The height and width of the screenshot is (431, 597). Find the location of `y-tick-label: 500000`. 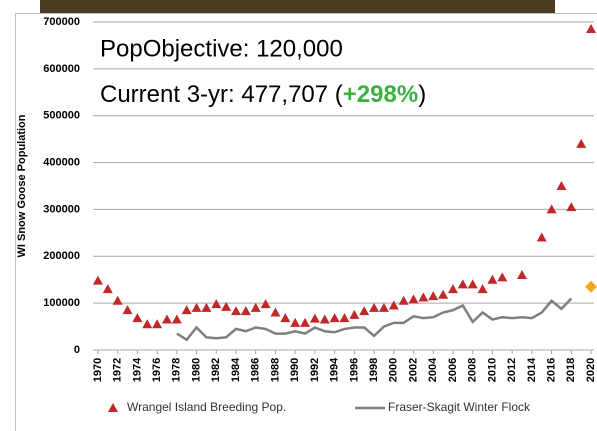

y-tick-label: 500000 is located at coordinates (61, 116).